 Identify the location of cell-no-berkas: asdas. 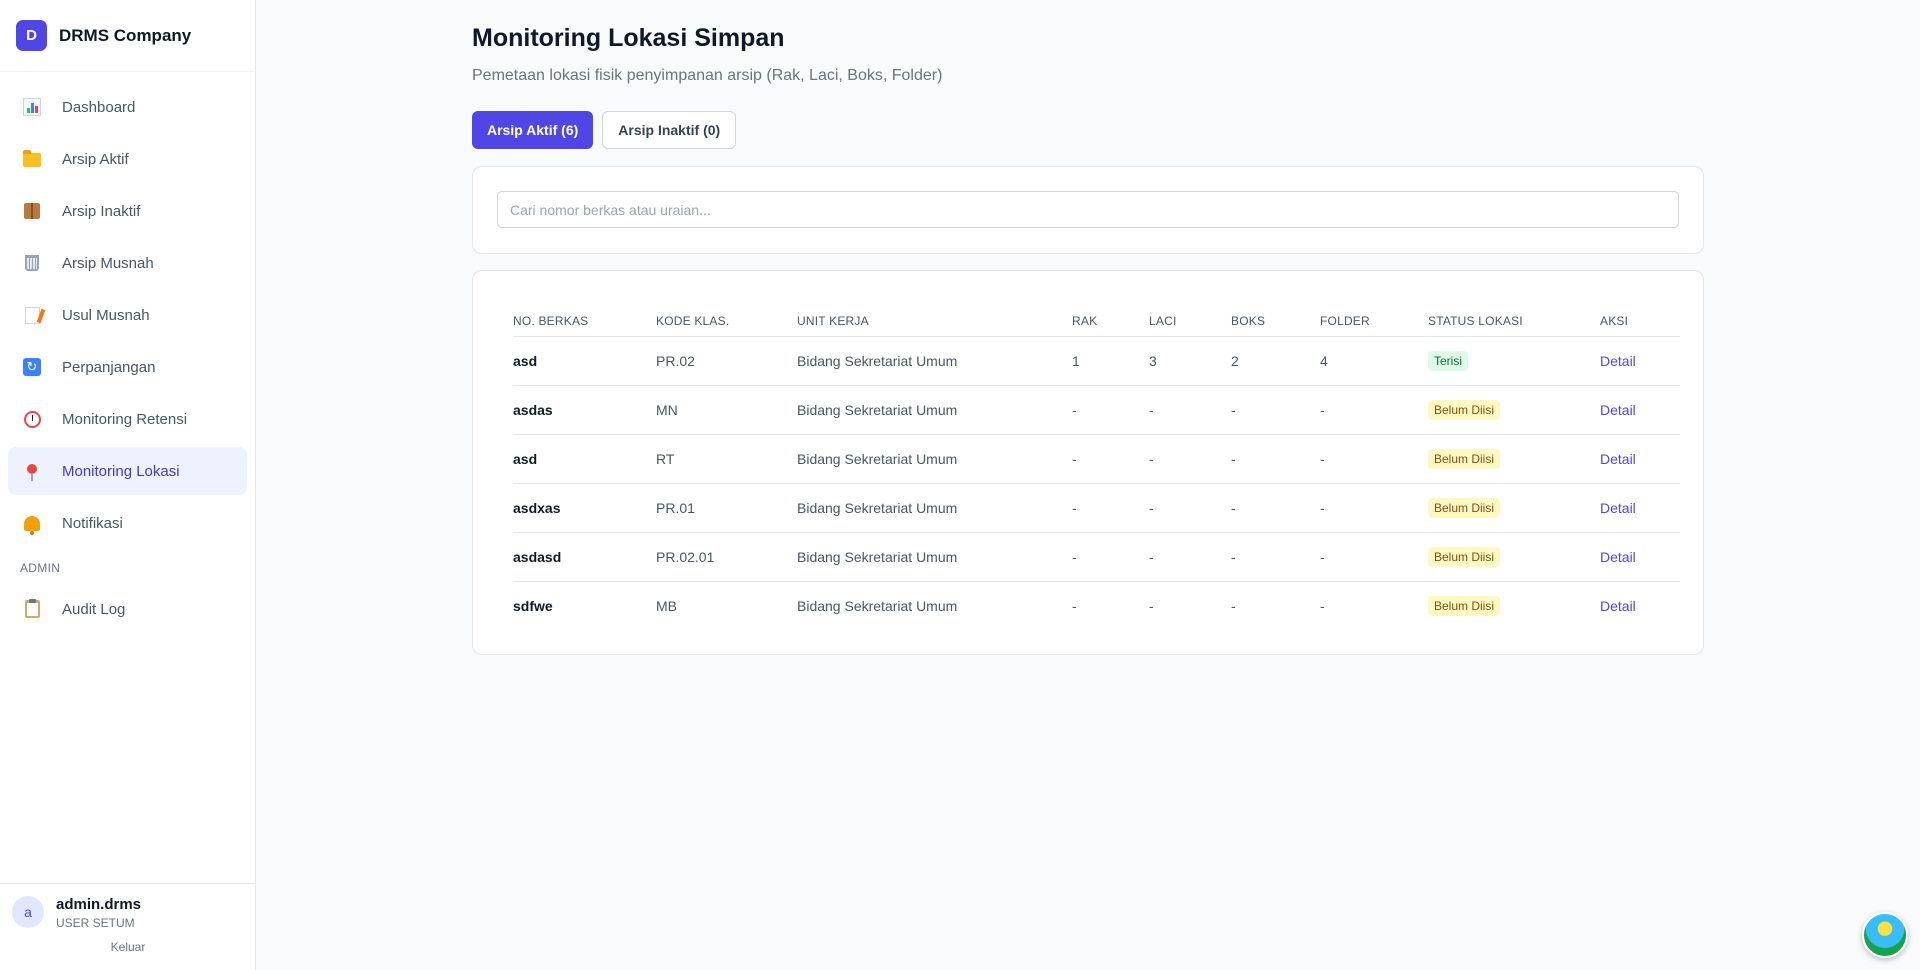
(584, 410).